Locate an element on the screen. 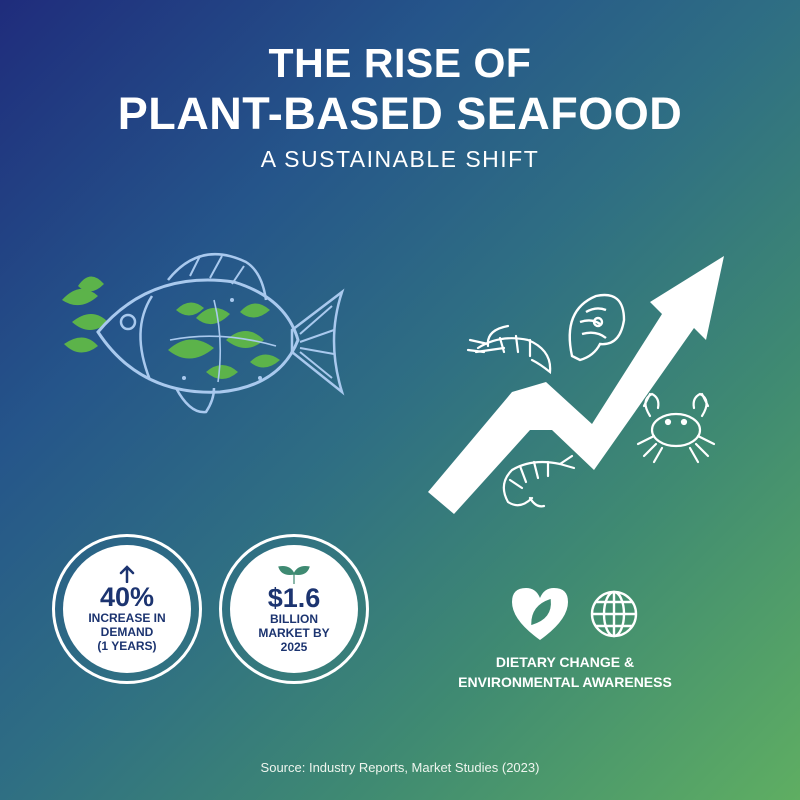  stat-demand-content: 40% INCREASE IN DEMAND (1 YEARS) is located at coordinates (127, 609).